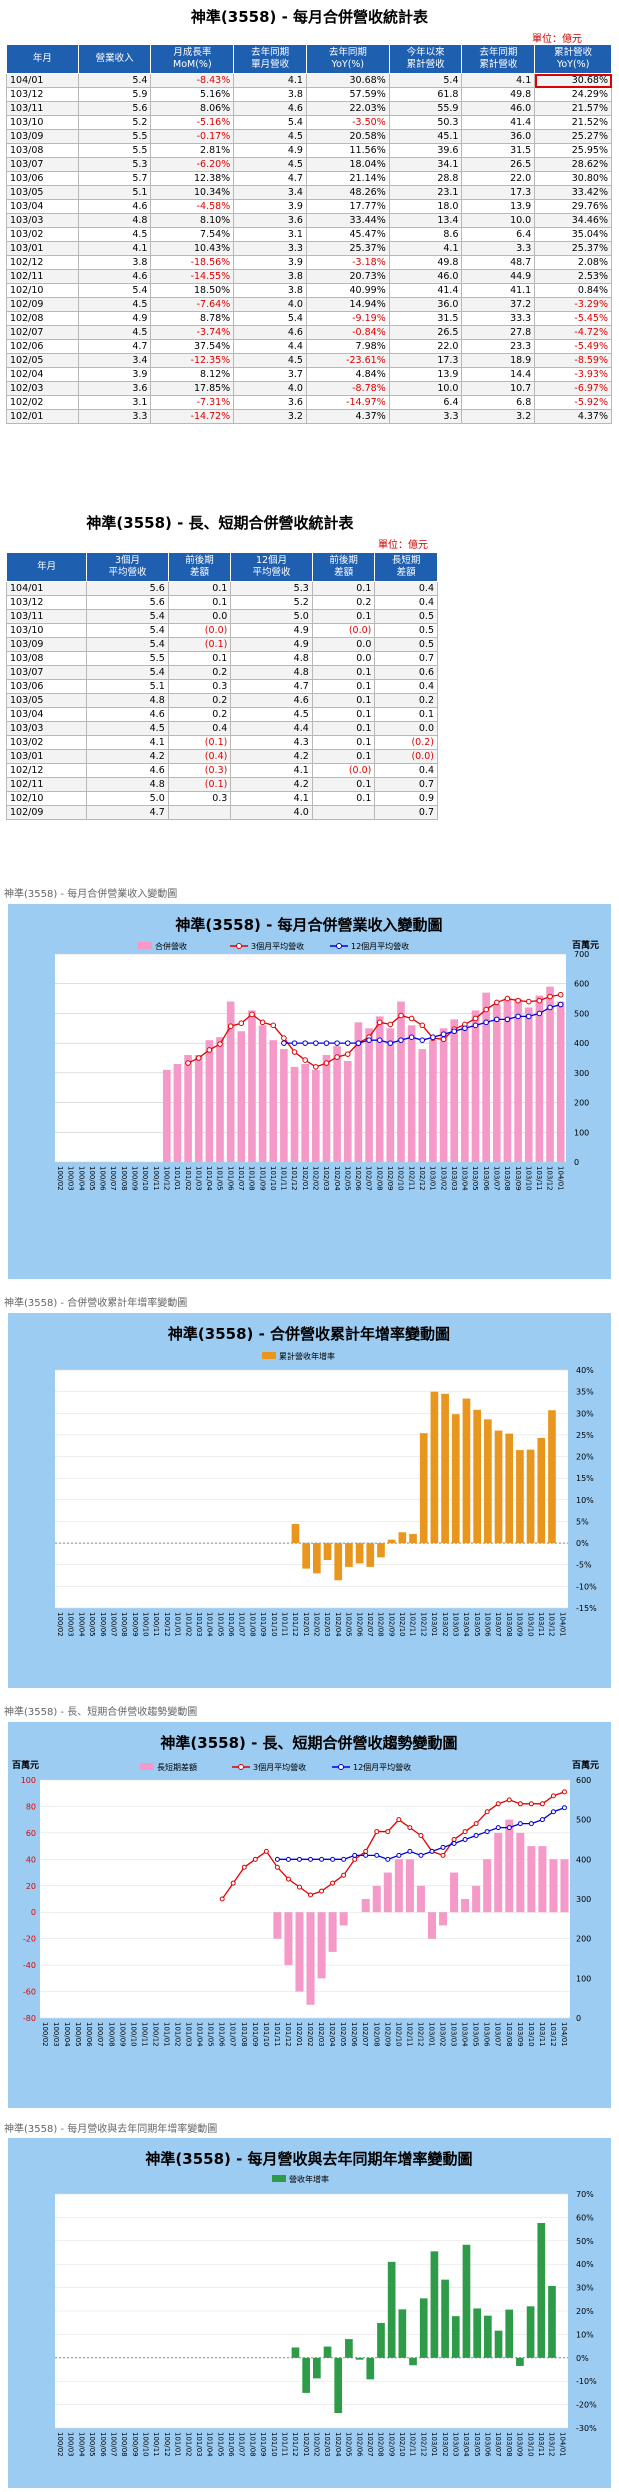 The height and width of the screenshot is (2492, 619). I want to click on x-tick-label: 101/09, so click(255, 2034).